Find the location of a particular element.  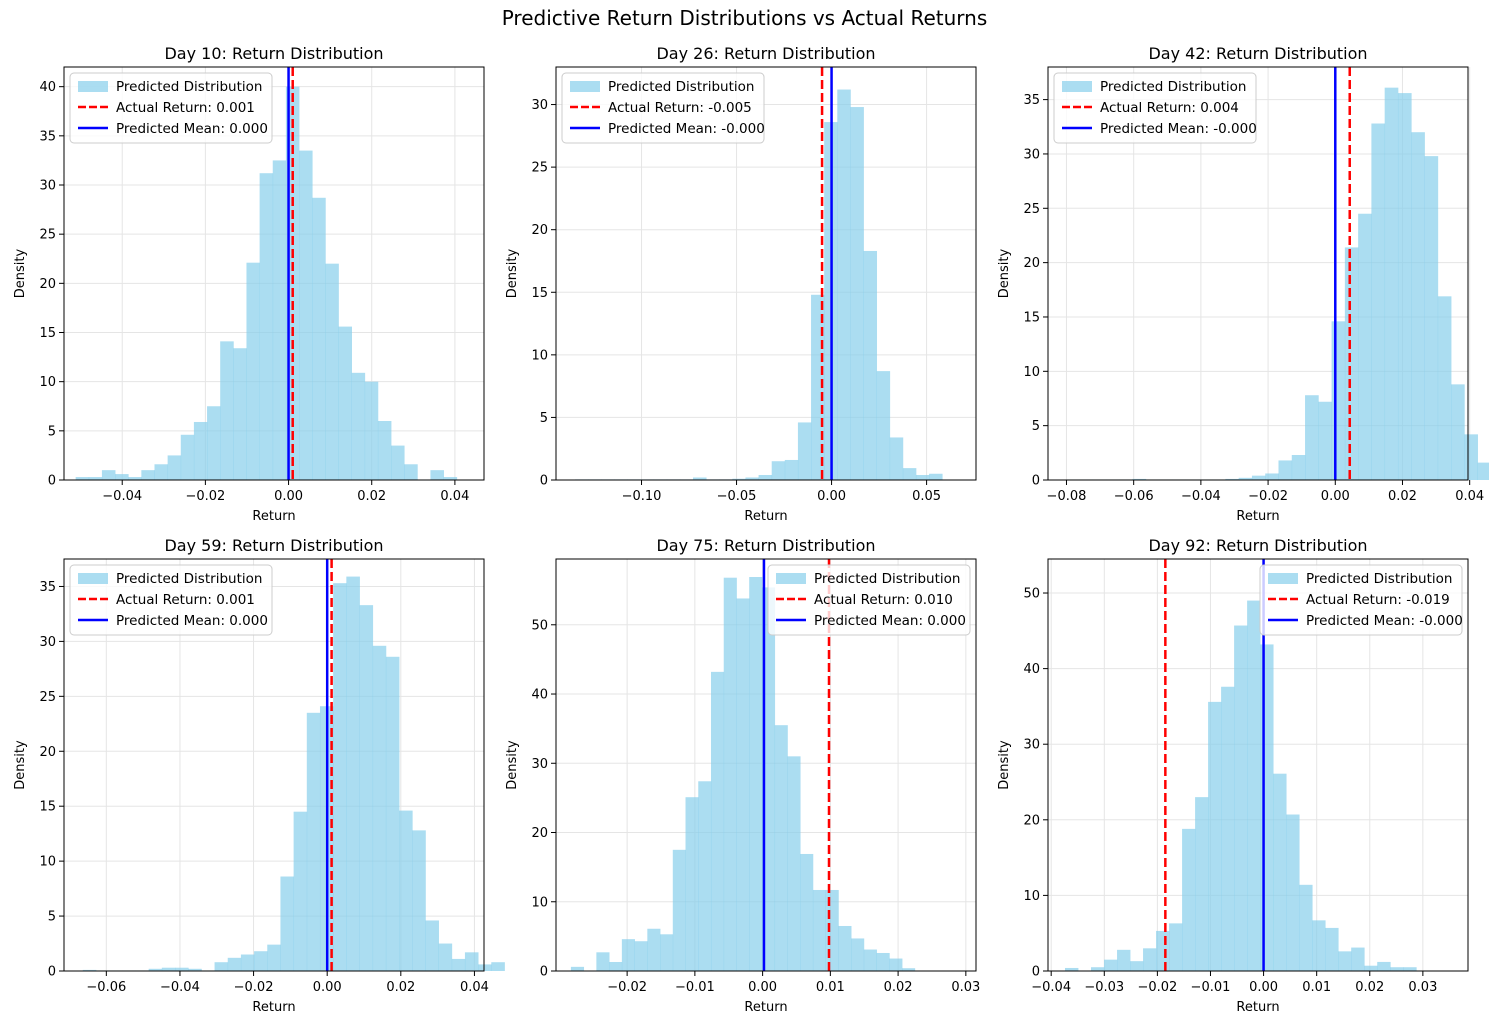

legend-label: Predicted Mean: 0.000 is located at coordinates (890, 621).